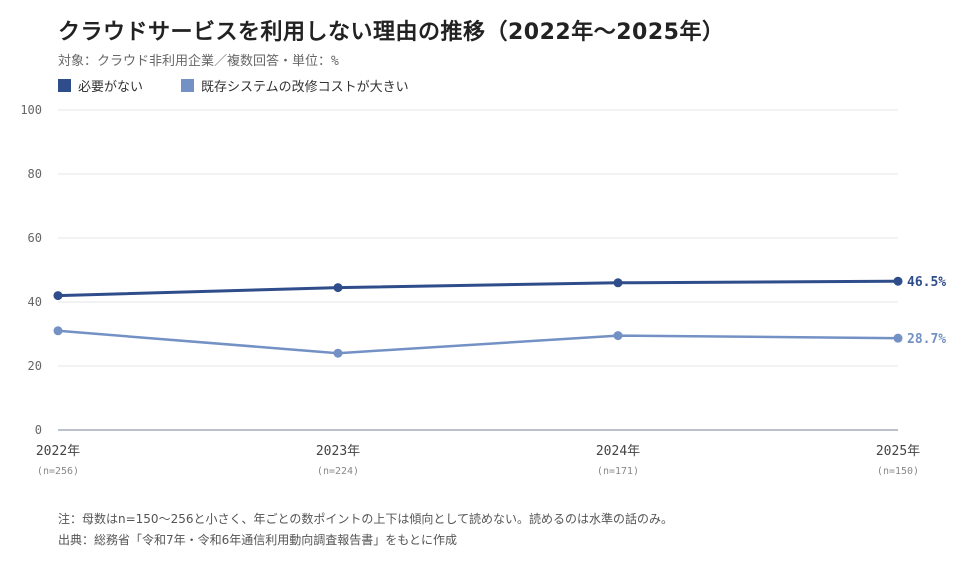 This screenshot has width=968, height=567. What do you see at coordinates (38, 430) in the screenshot?
I see `y-tick-label-0: 0` at bounding box center [38, 430].